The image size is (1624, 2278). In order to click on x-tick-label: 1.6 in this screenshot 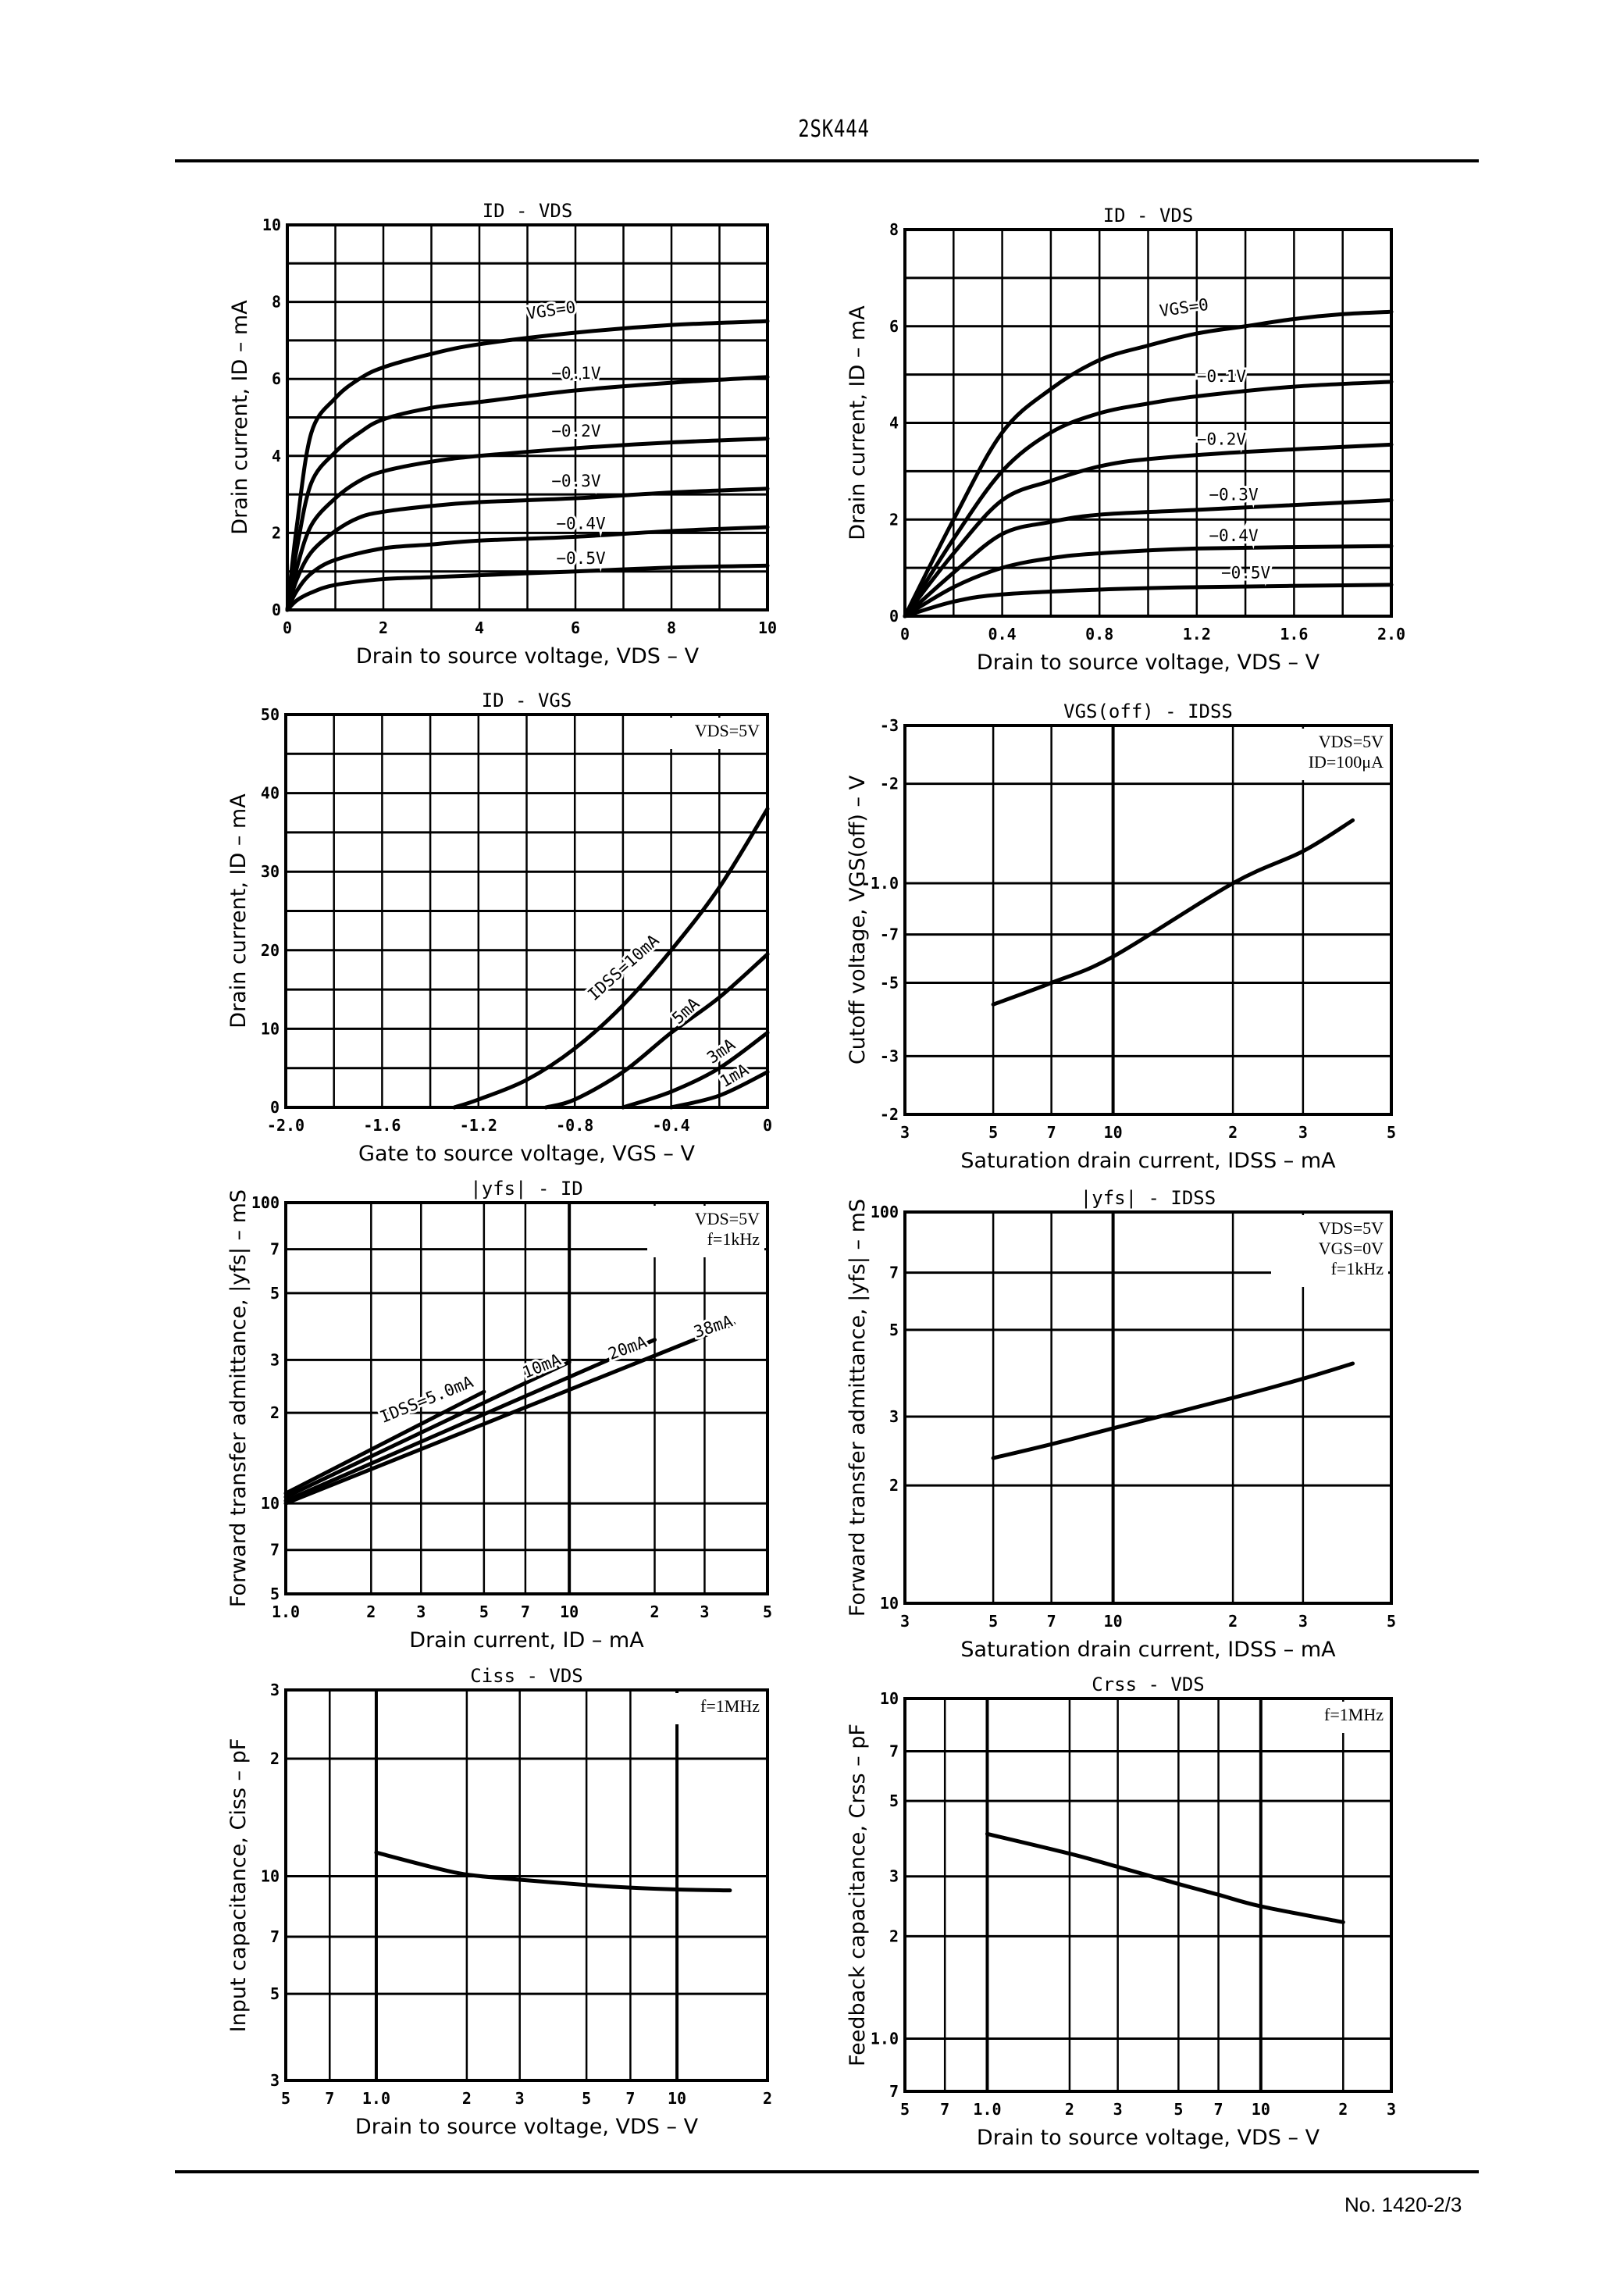, I will do `click(1294, 634)`.